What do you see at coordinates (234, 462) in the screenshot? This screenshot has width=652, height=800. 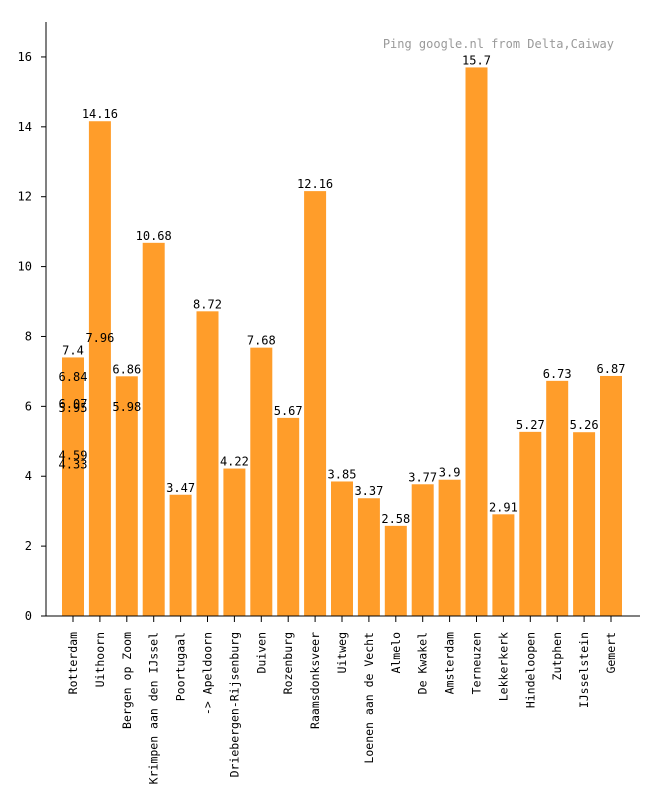 I see `data-label: 4.22` at bounding box center [234, 462].